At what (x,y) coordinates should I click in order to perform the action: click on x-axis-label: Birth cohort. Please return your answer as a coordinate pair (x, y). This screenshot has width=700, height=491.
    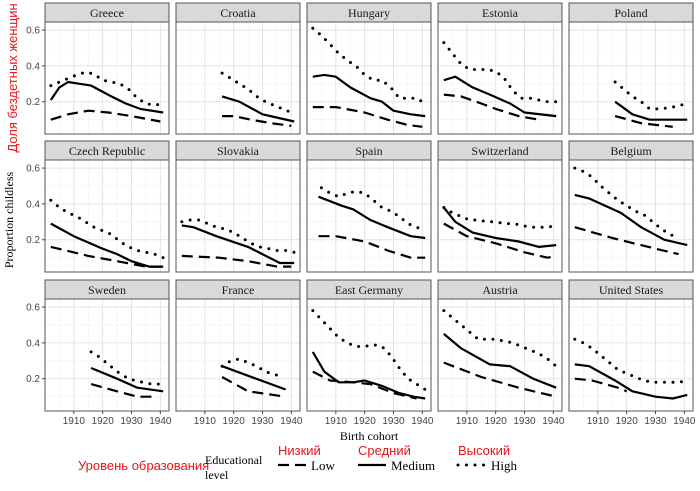
    Looking at the image, I should click on (369, 436).